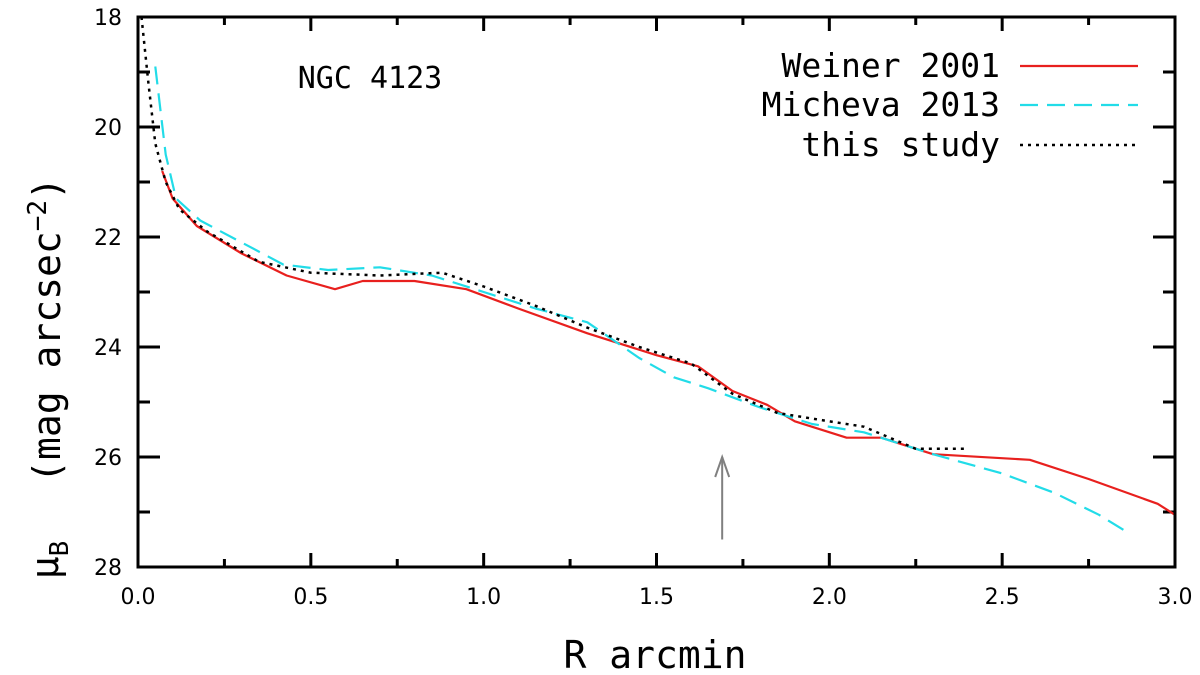 This screenshot has width=1200, height=675. Describe the element at coordinates (1175, 597) in the screenshot. I see `x-tick-label: 3.0` at that location.